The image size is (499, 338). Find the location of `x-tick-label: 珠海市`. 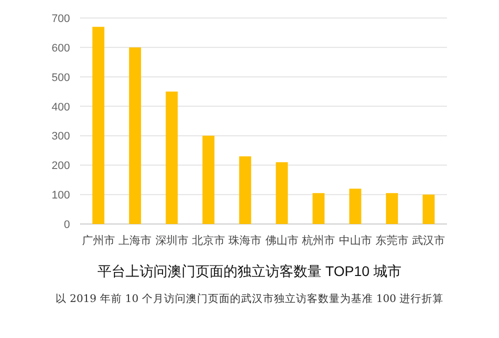

x-tick-label: 珠海市 is located at coordinates (245, 240).